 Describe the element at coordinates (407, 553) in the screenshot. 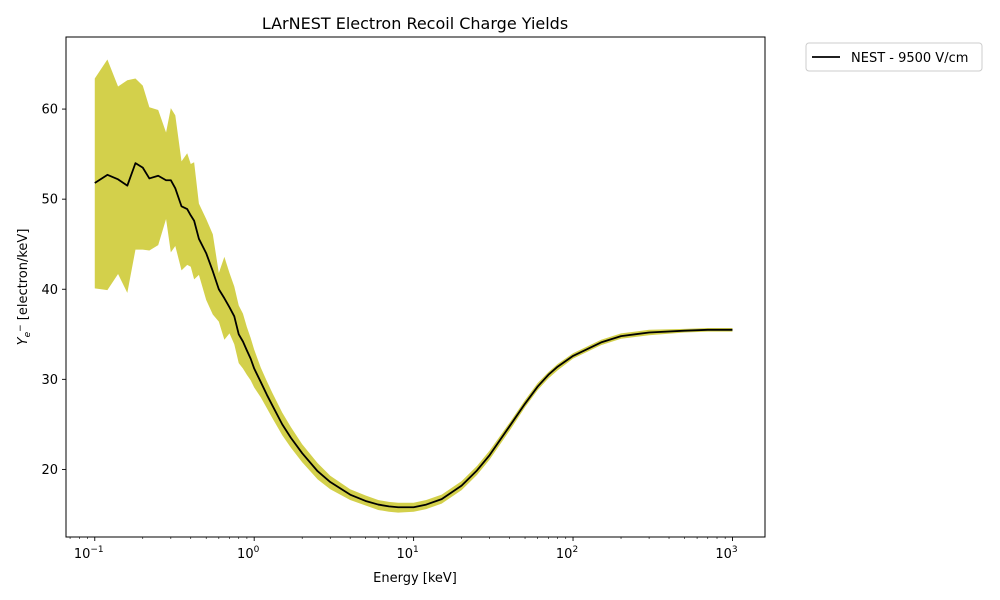

I see `x-tick-label: 10¹` at that location.